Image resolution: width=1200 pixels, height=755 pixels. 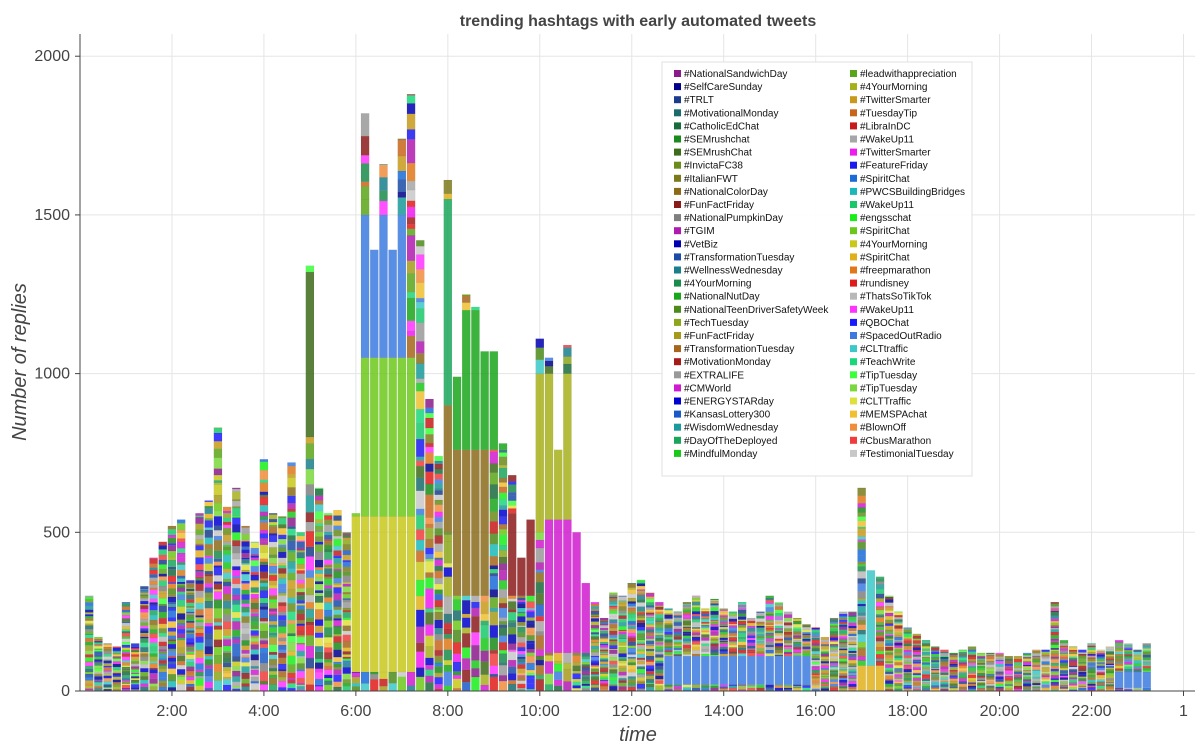 What do you see at coordinates (893, 244) in the screenshot?
I see `legend-label: #4YourMorning` at bounding box center [893, 244].